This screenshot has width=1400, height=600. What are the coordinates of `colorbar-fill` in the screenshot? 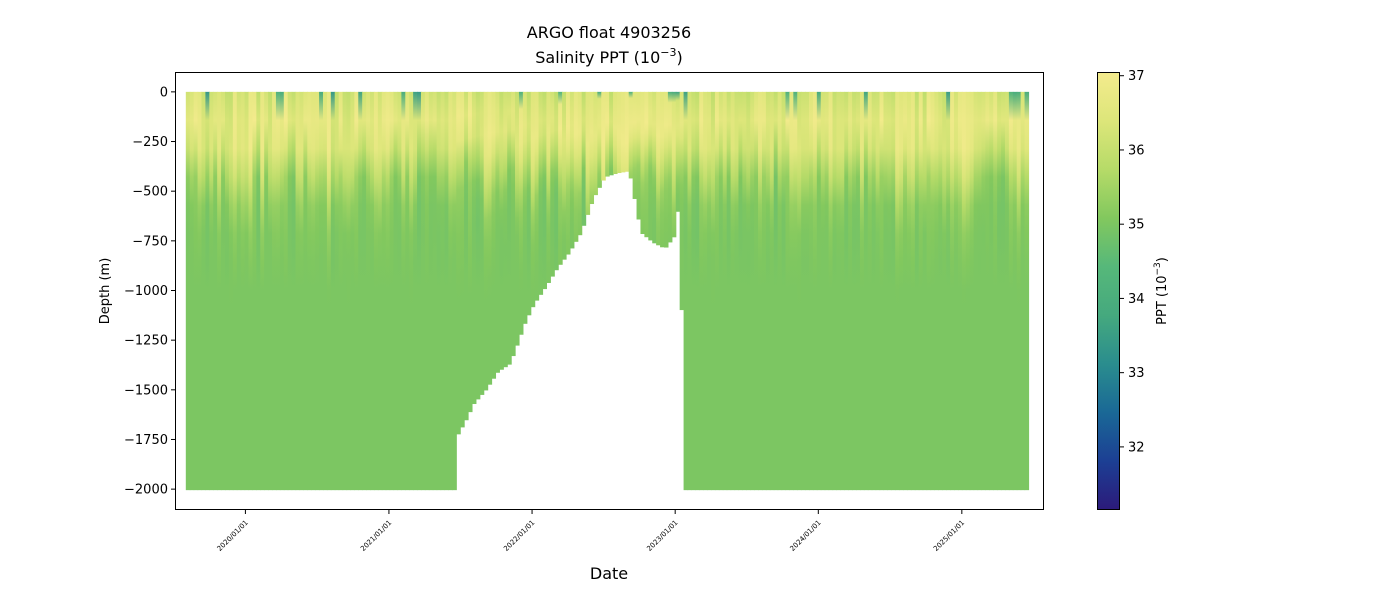 It's located at (1108, 291).